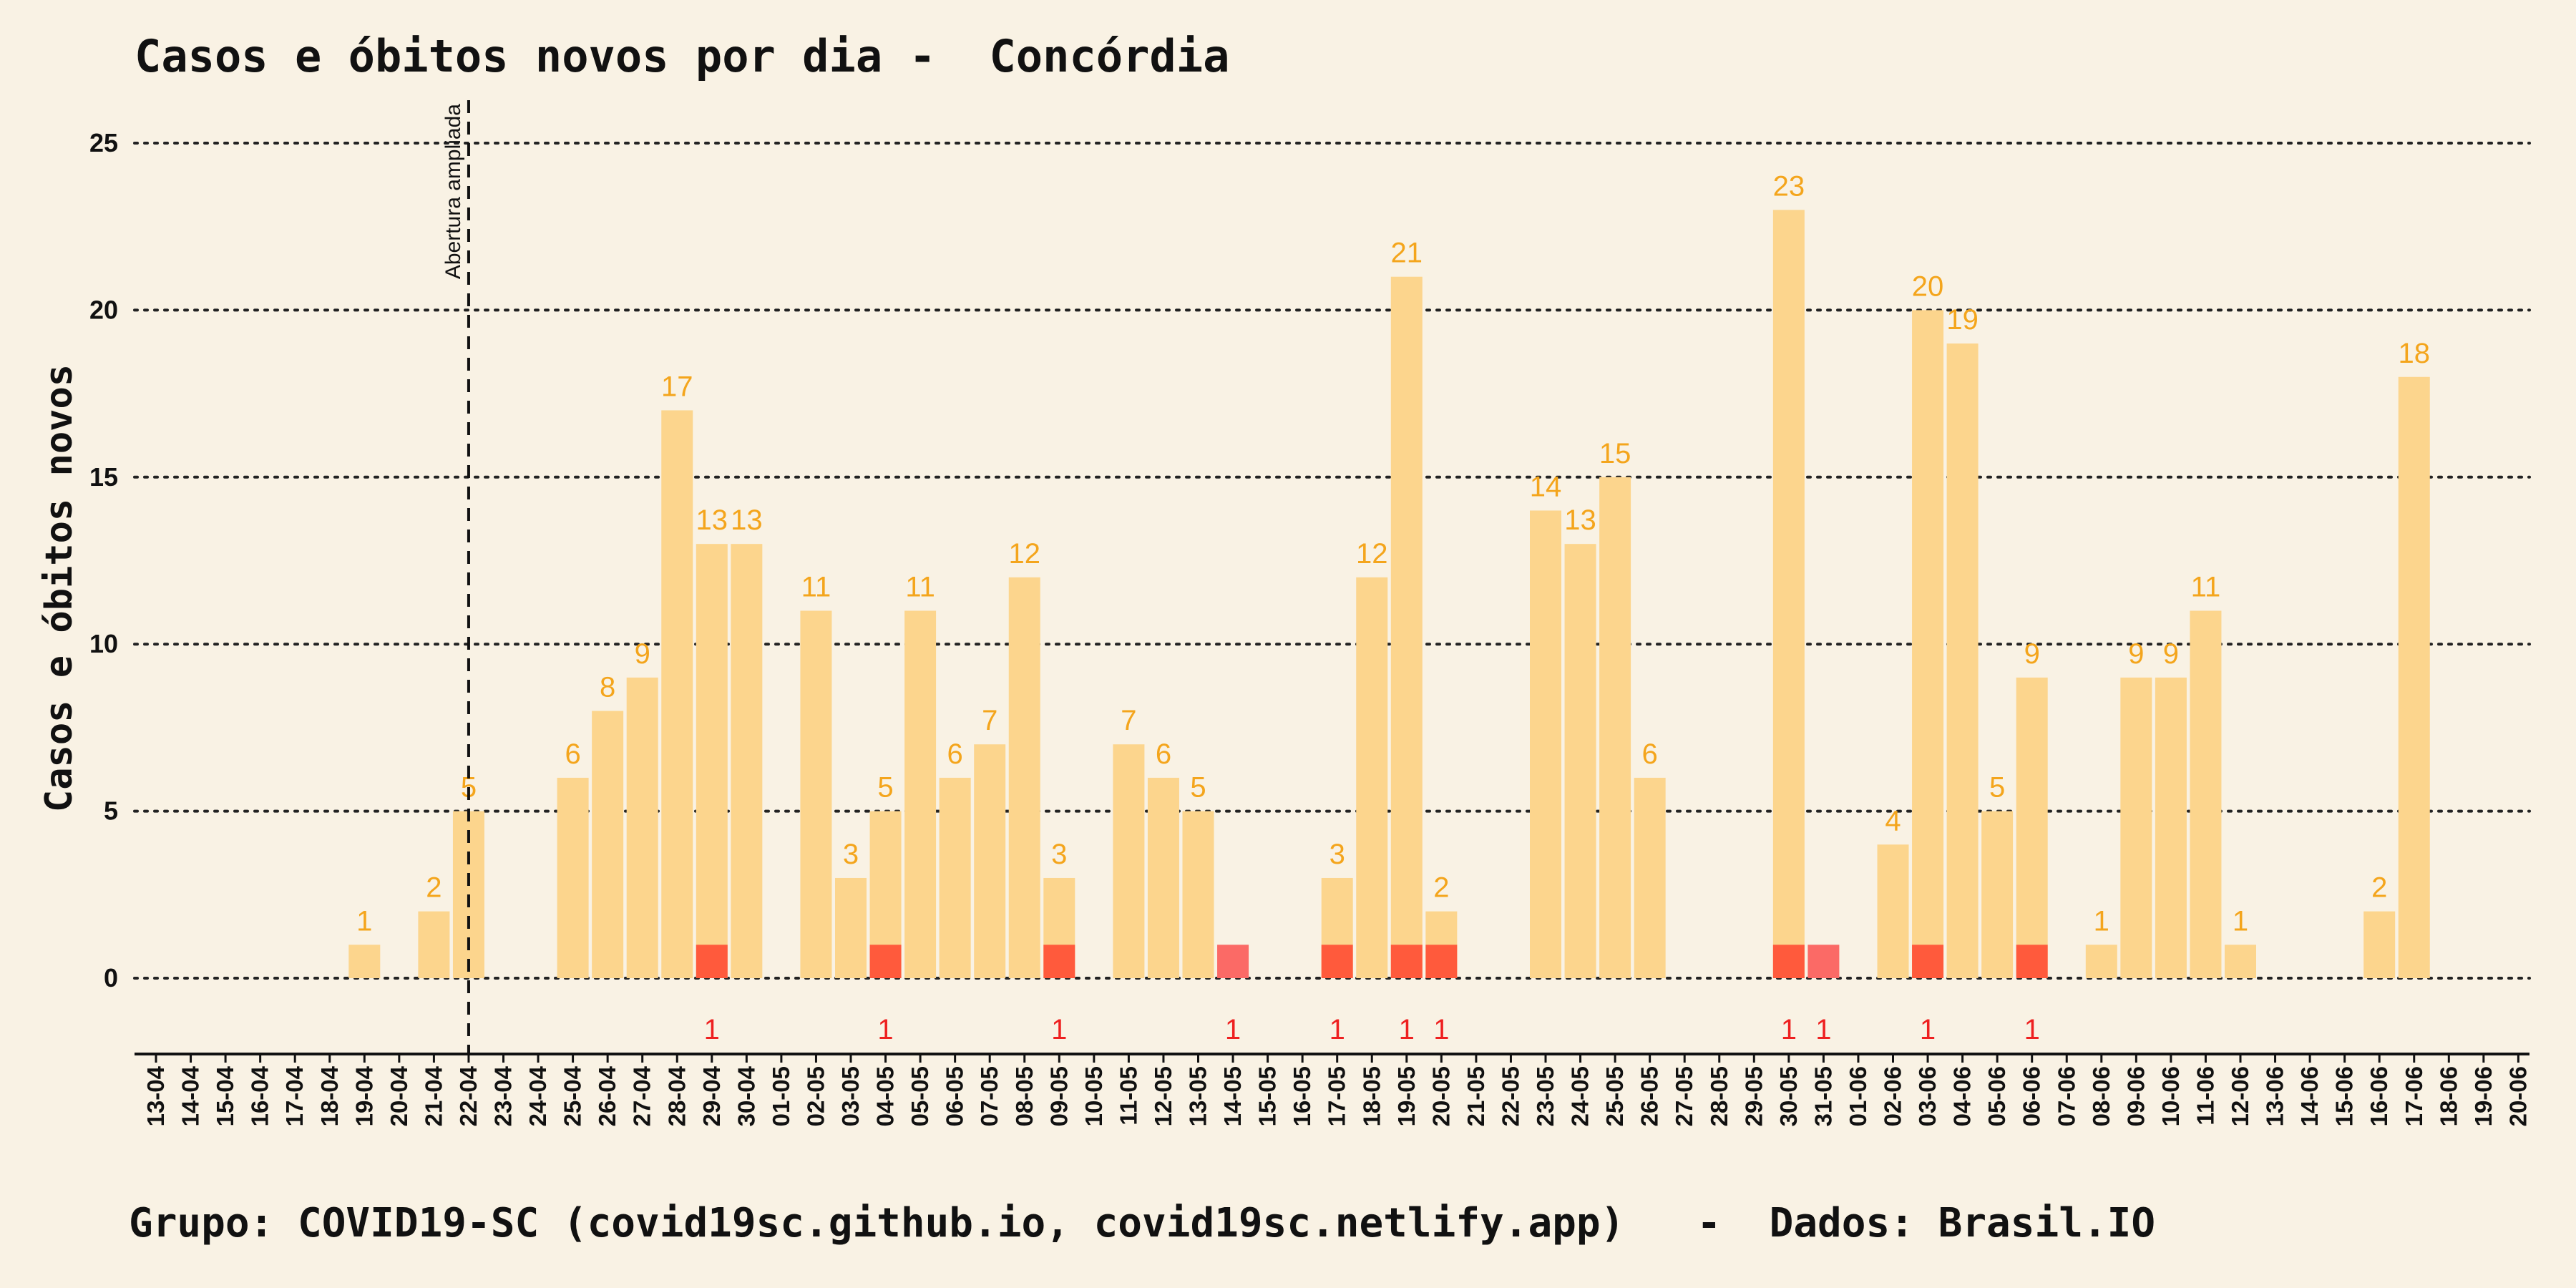 The height and width of the screenshot is (1288, 2576). Describe the element at coordinates (1719, 1096) in the screenshot. I see `x-tick-label-28-05: 28-05` at that location.